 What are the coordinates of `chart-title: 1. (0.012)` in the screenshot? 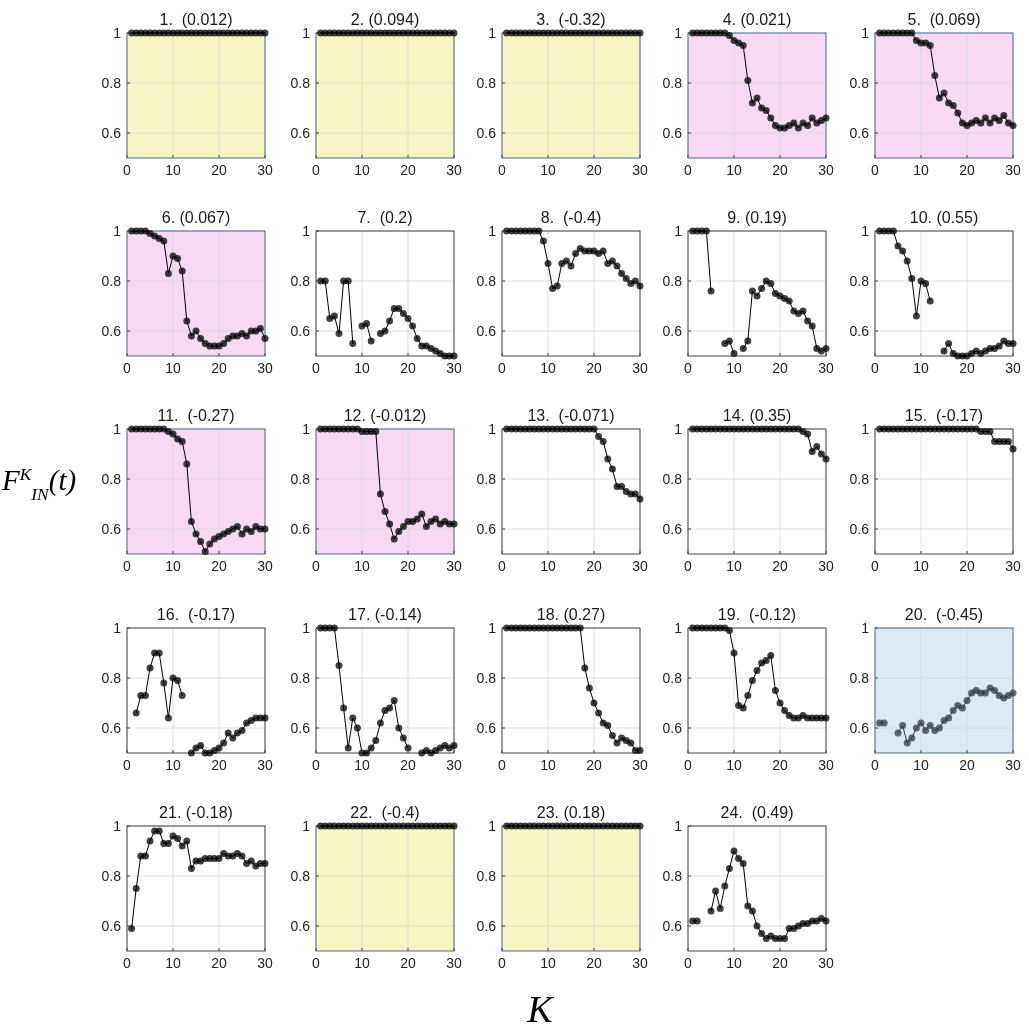 It's located at (196, 19).